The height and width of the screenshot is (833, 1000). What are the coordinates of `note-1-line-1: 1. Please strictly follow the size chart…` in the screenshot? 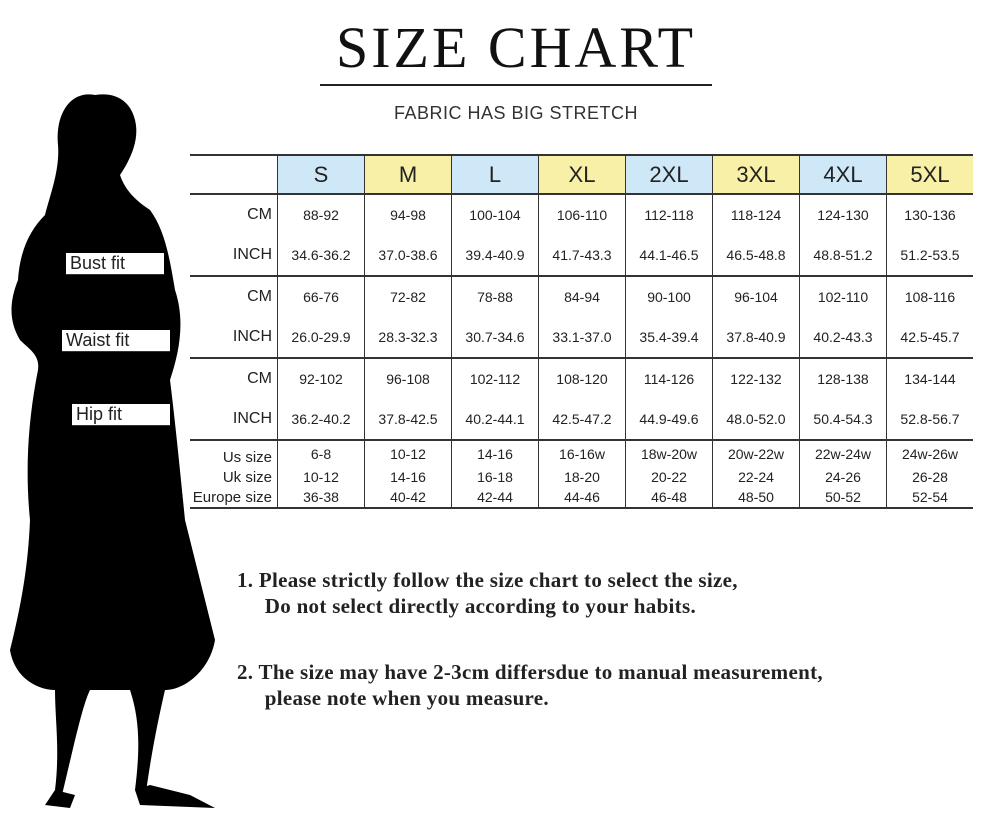 It's located at (487, 580).